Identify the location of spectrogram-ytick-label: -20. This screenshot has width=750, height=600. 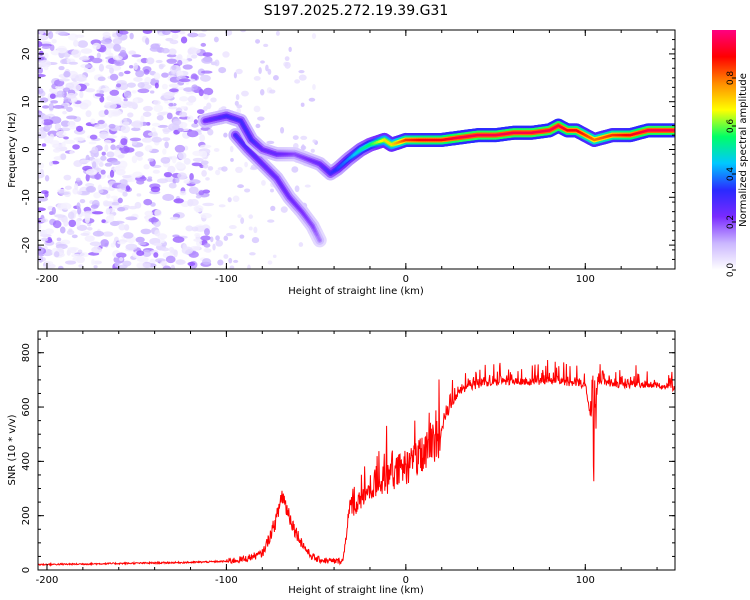
(26, 245).